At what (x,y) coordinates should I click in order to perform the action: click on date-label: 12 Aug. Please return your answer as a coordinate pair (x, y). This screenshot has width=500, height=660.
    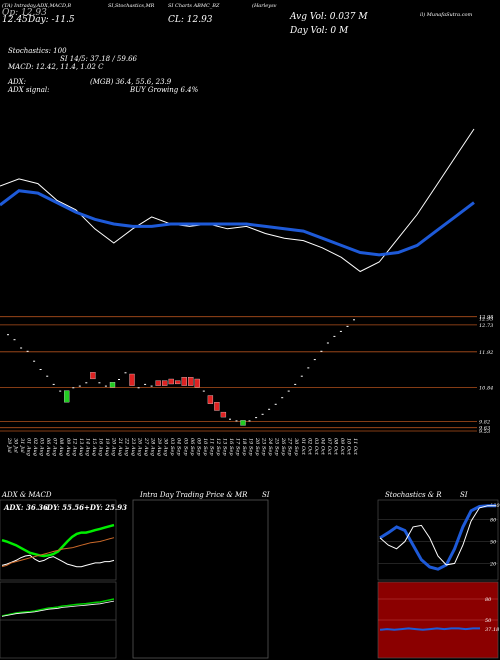
    Looking at the image, I should click on (74, 447).